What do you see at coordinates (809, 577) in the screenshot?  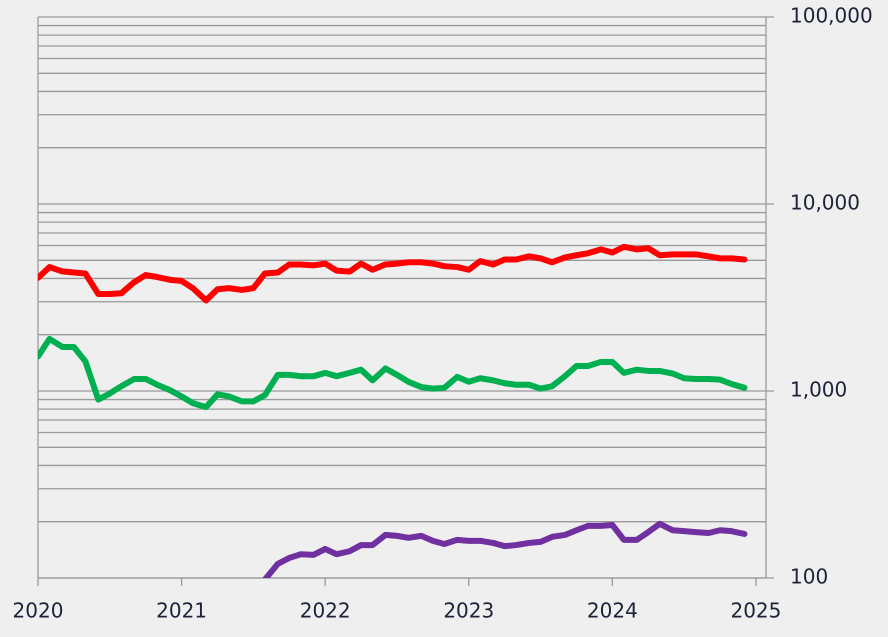 I see `y-tick-label: 100` at bounding box center [809, 577].